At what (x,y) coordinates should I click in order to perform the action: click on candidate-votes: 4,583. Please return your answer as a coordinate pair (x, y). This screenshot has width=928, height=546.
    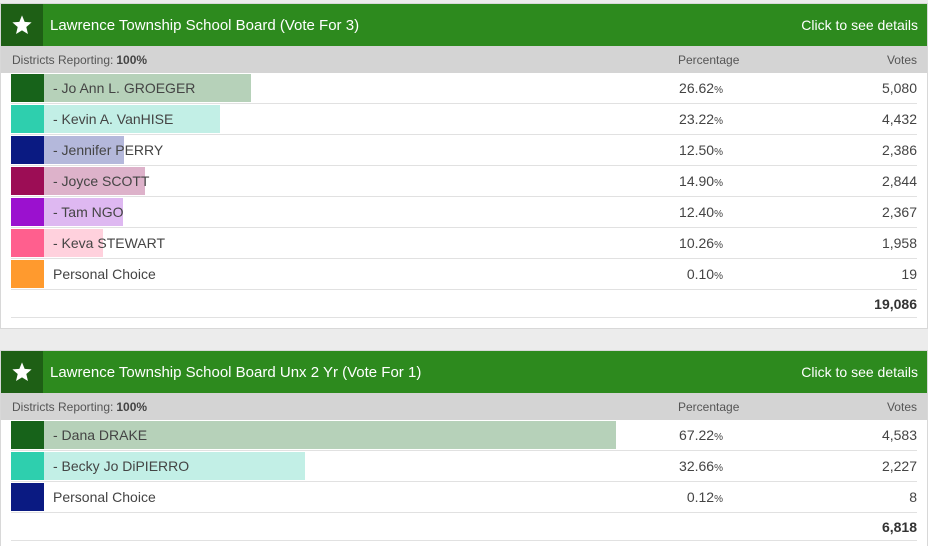
    Looking at the image, I should click on (899, 435).